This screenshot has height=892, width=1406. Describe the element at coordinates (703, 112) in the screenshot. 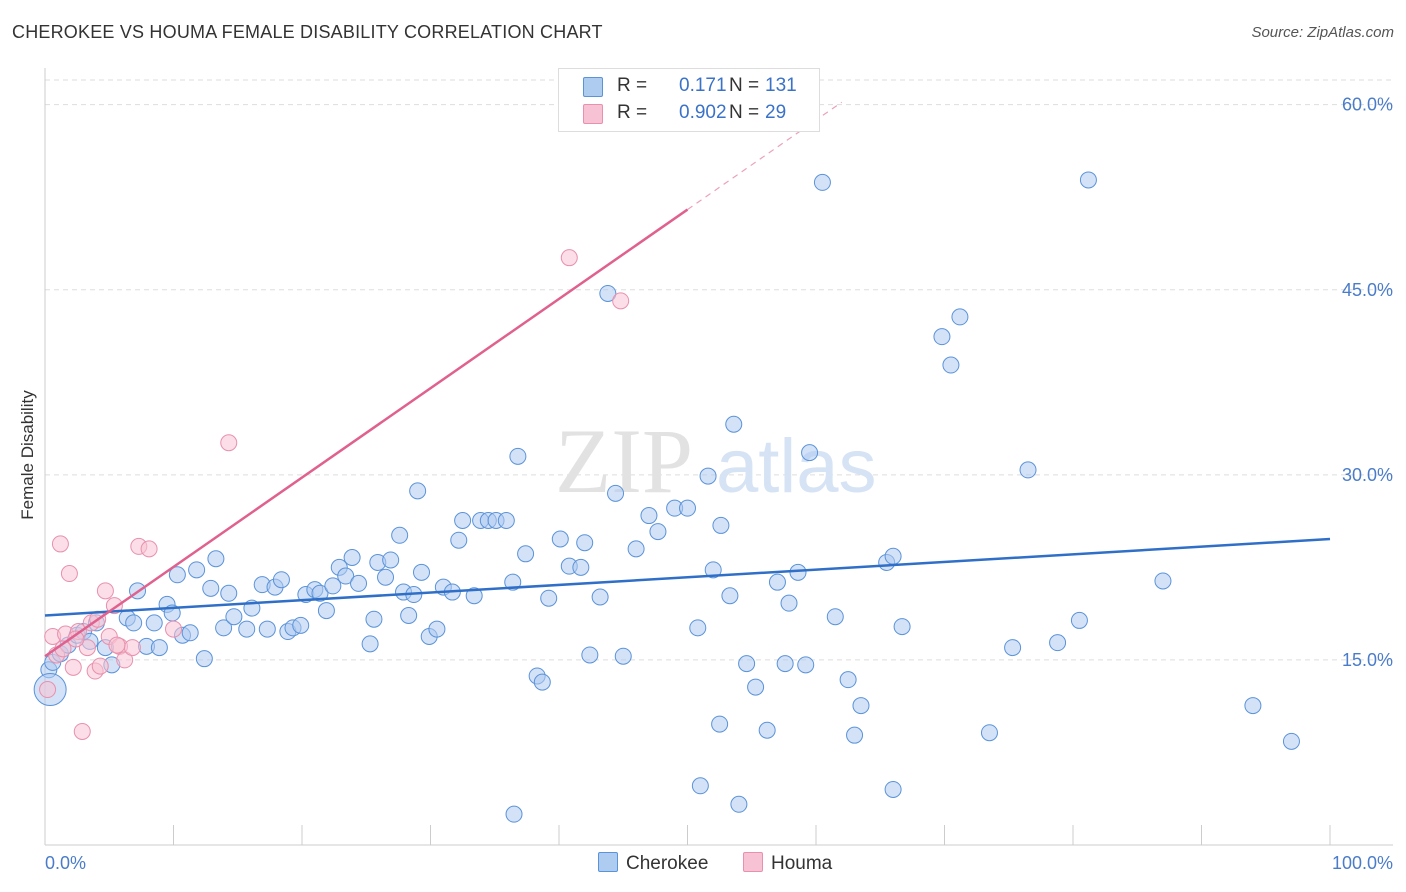

I see `legend-r-value: 0.902` at that location.